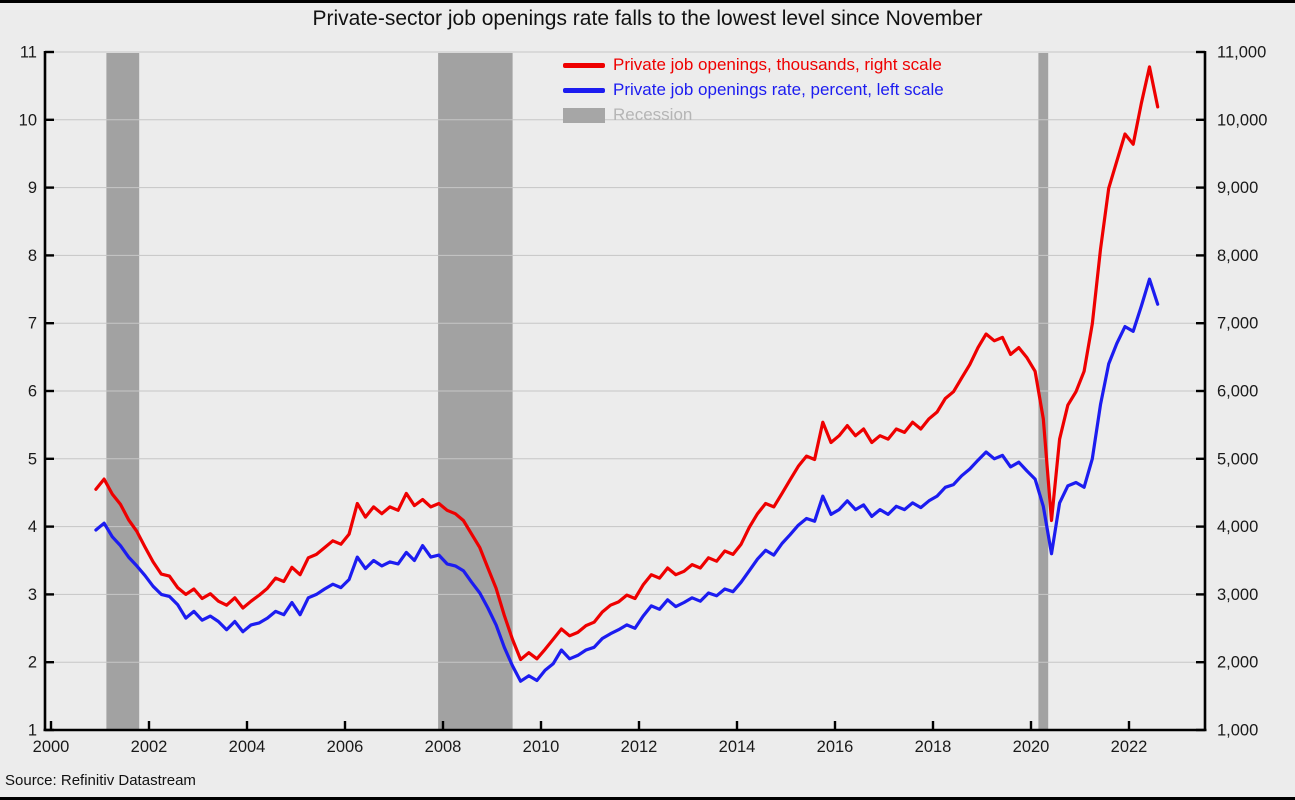 The height and width of the screenshot is (800, 1295). What do you see at coordinates (1237, 392) in the screenshot?
I see `right-axis-tick-label: 6,000` at bounding box center [1237, 392].